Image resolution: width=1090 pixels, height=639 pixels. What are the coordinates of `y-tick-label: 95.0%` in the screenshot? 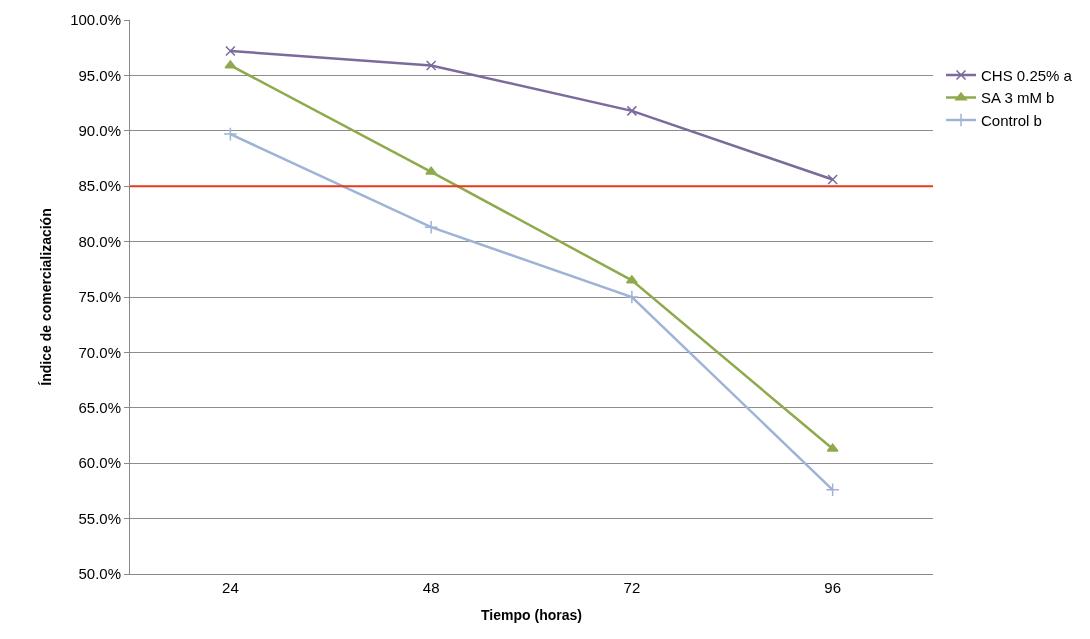 It's located at (99, 75).